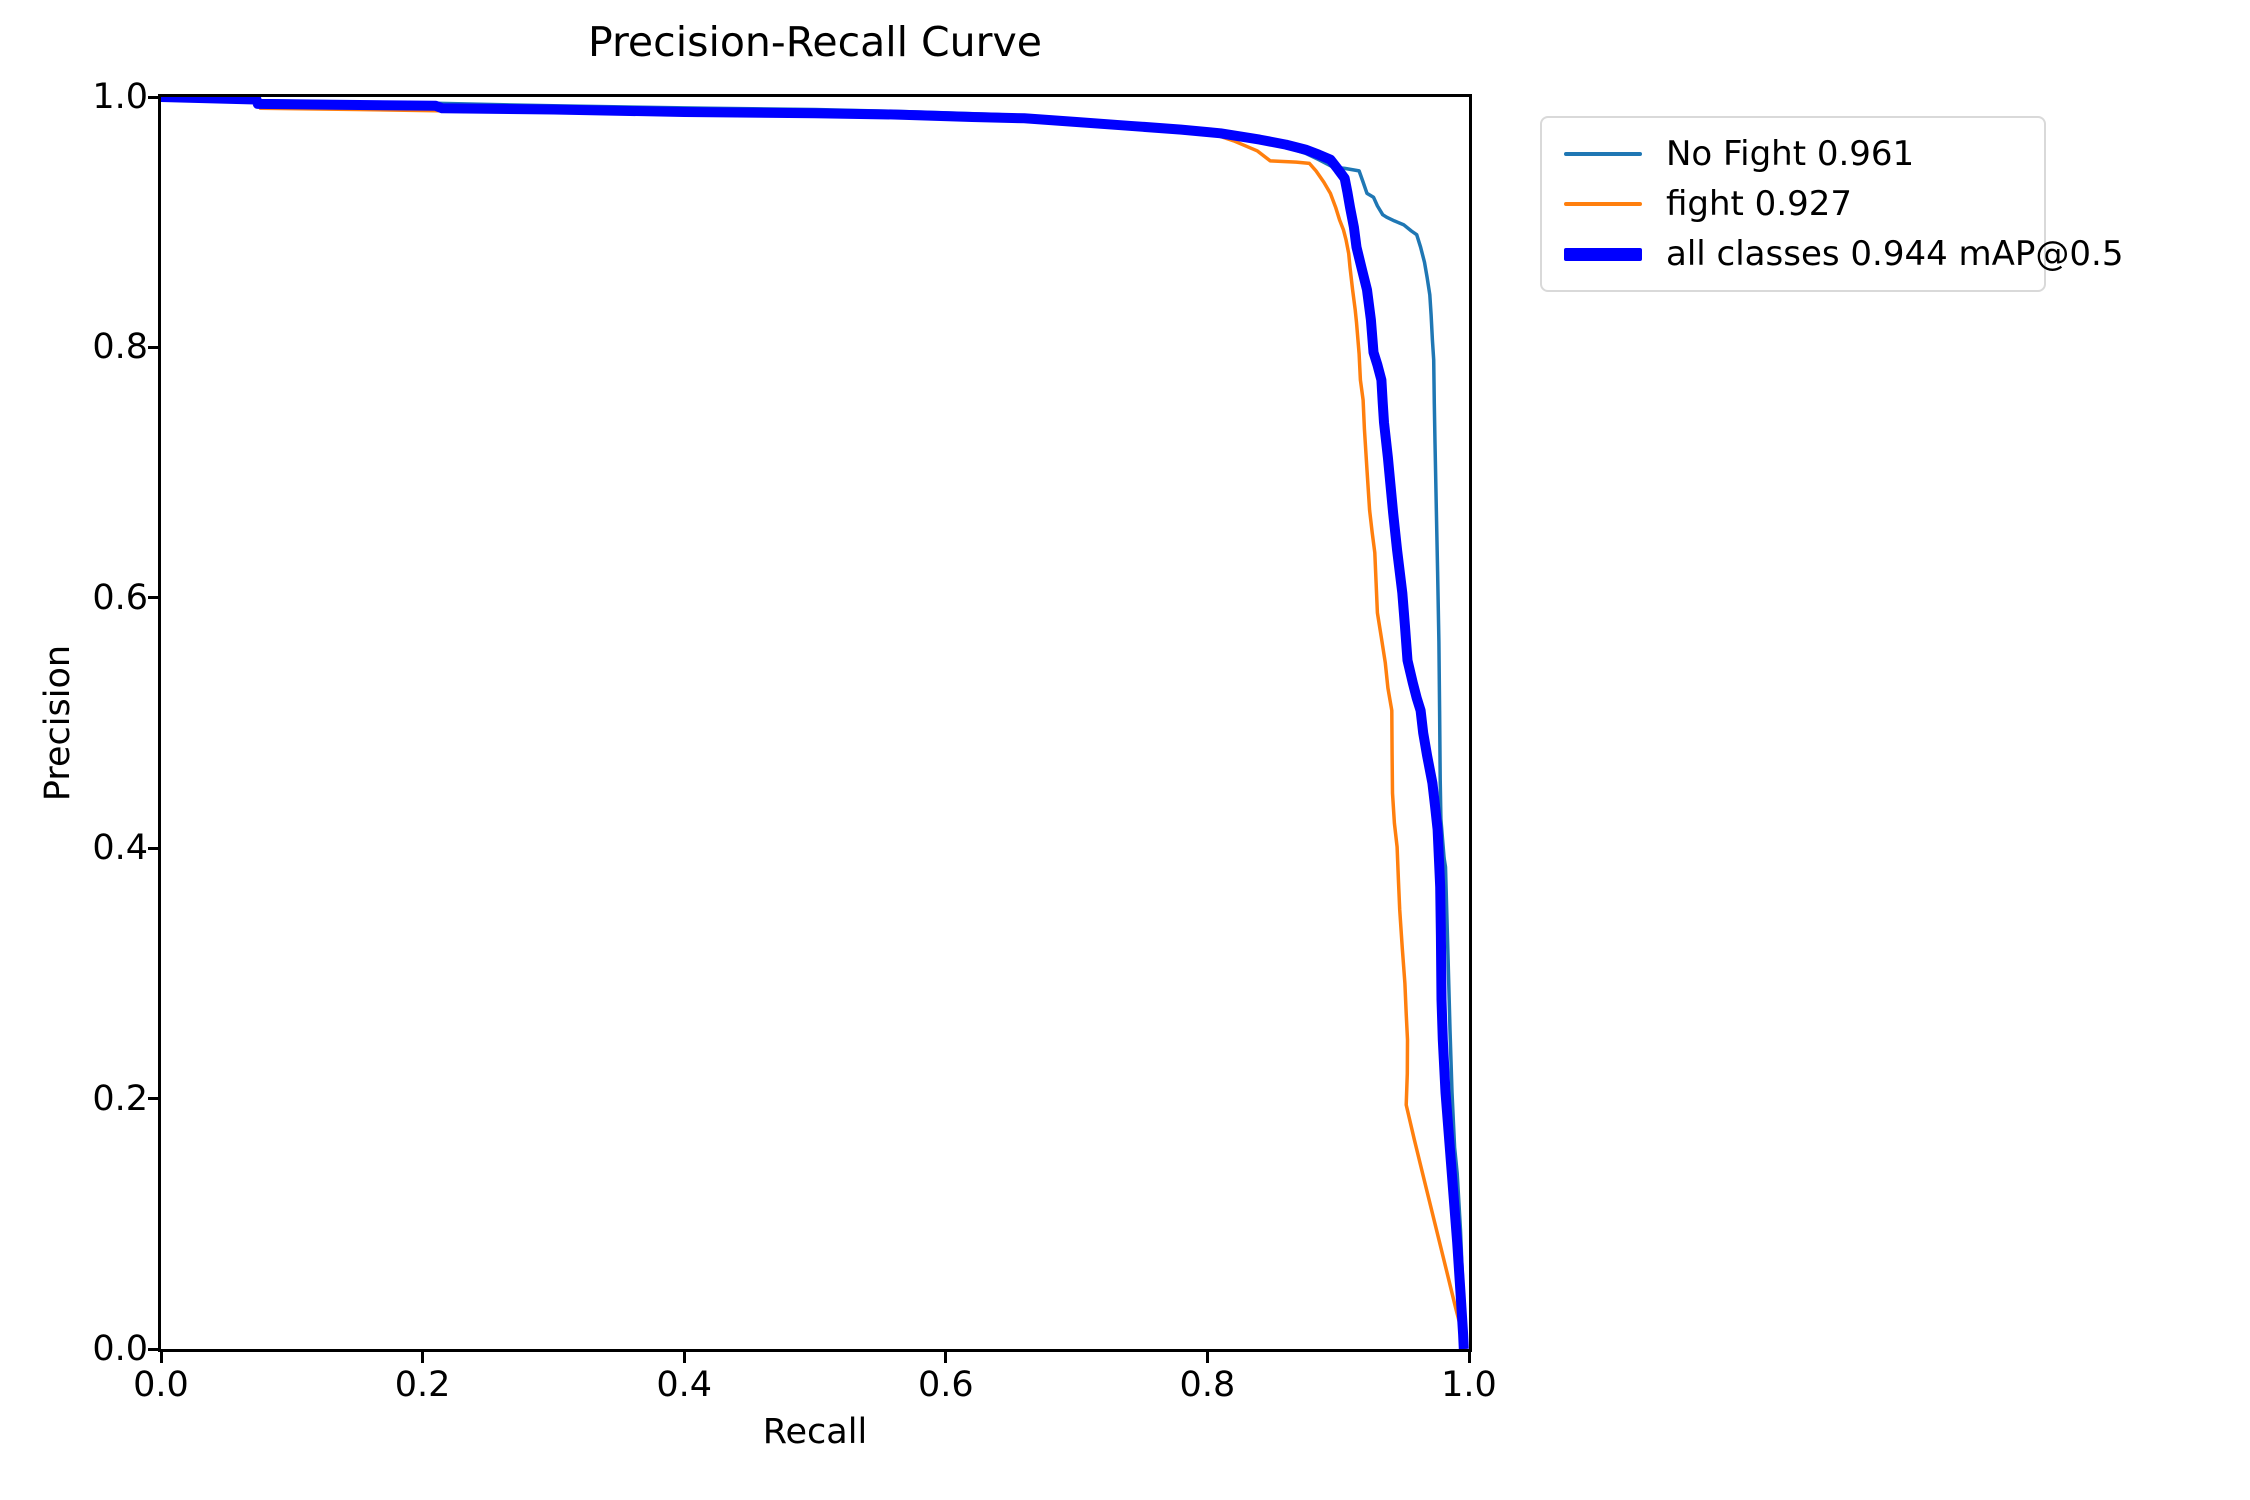 The height and width of the screenshot is (1500, 2250). I want to click on x-axis-label: Recall, so click(815, 1432).